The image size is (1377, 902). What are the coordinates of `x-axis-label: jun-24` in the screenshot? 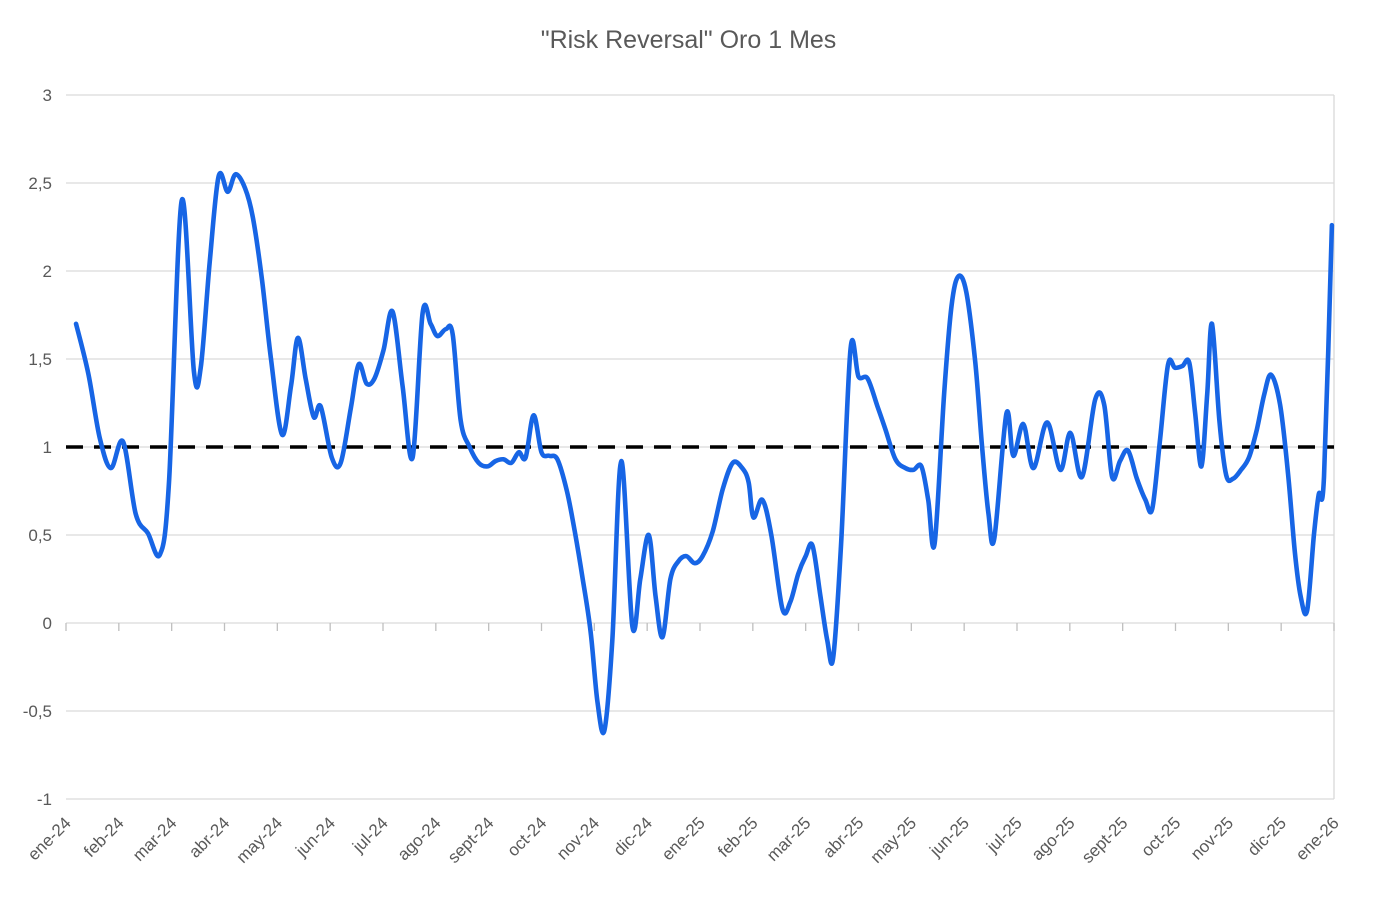 It's located at (315, 837).